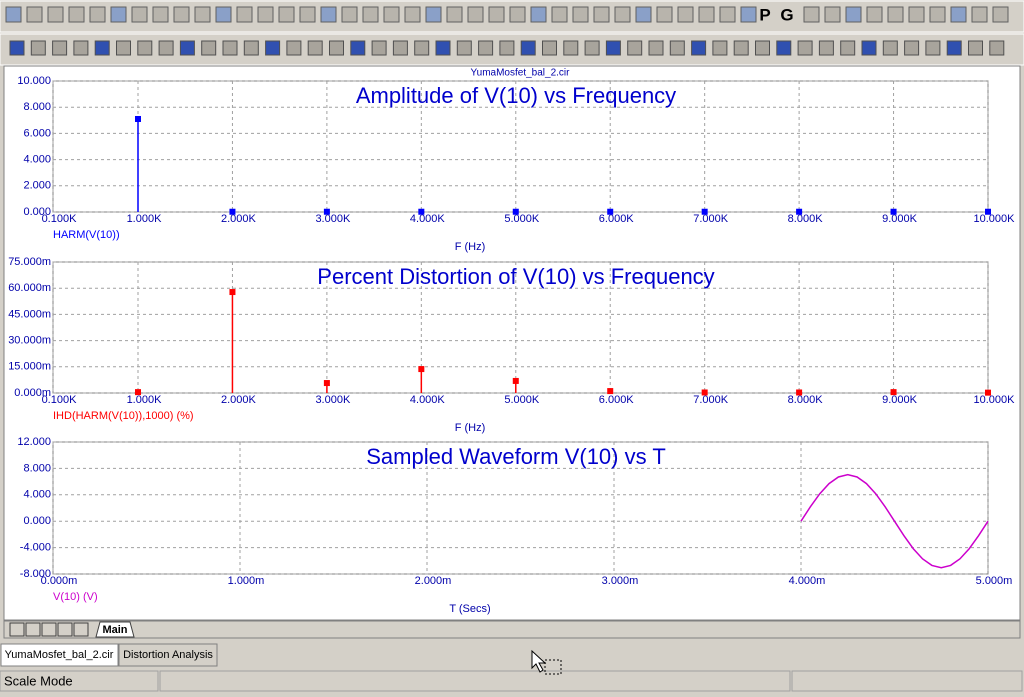  I want to click on sheet-last, so click(65, 629).